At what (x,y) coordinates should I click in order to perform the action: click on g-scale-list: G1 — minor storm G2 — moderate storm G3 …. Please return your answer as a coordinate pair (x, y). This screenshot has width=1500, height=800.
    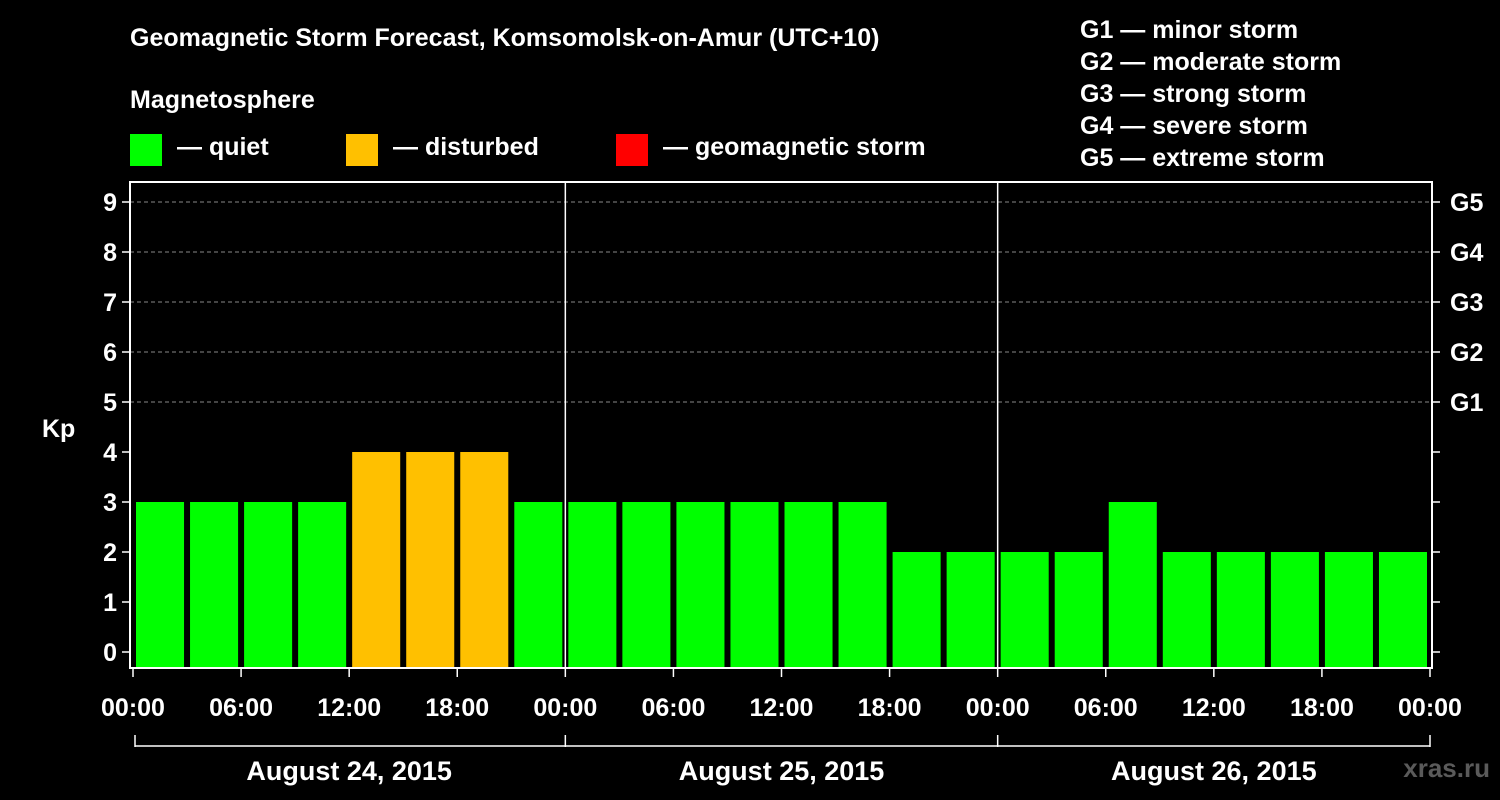
    Looking at the image, I should click on (1210, 94).